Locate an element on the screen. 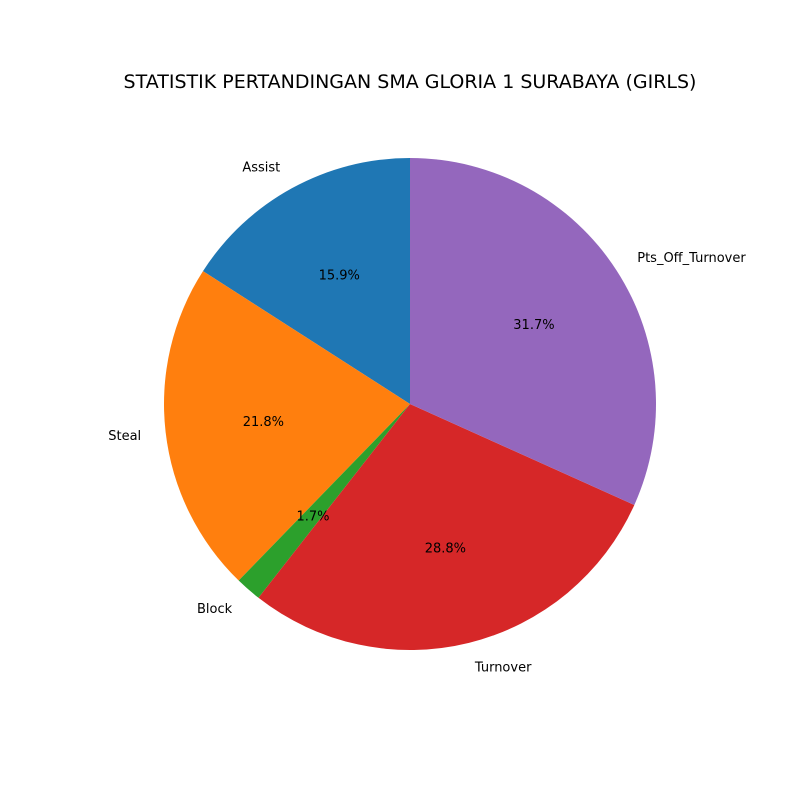 The image size is (800, 800). percent-label-block: 1.7% is located at coordinates (312, 516).